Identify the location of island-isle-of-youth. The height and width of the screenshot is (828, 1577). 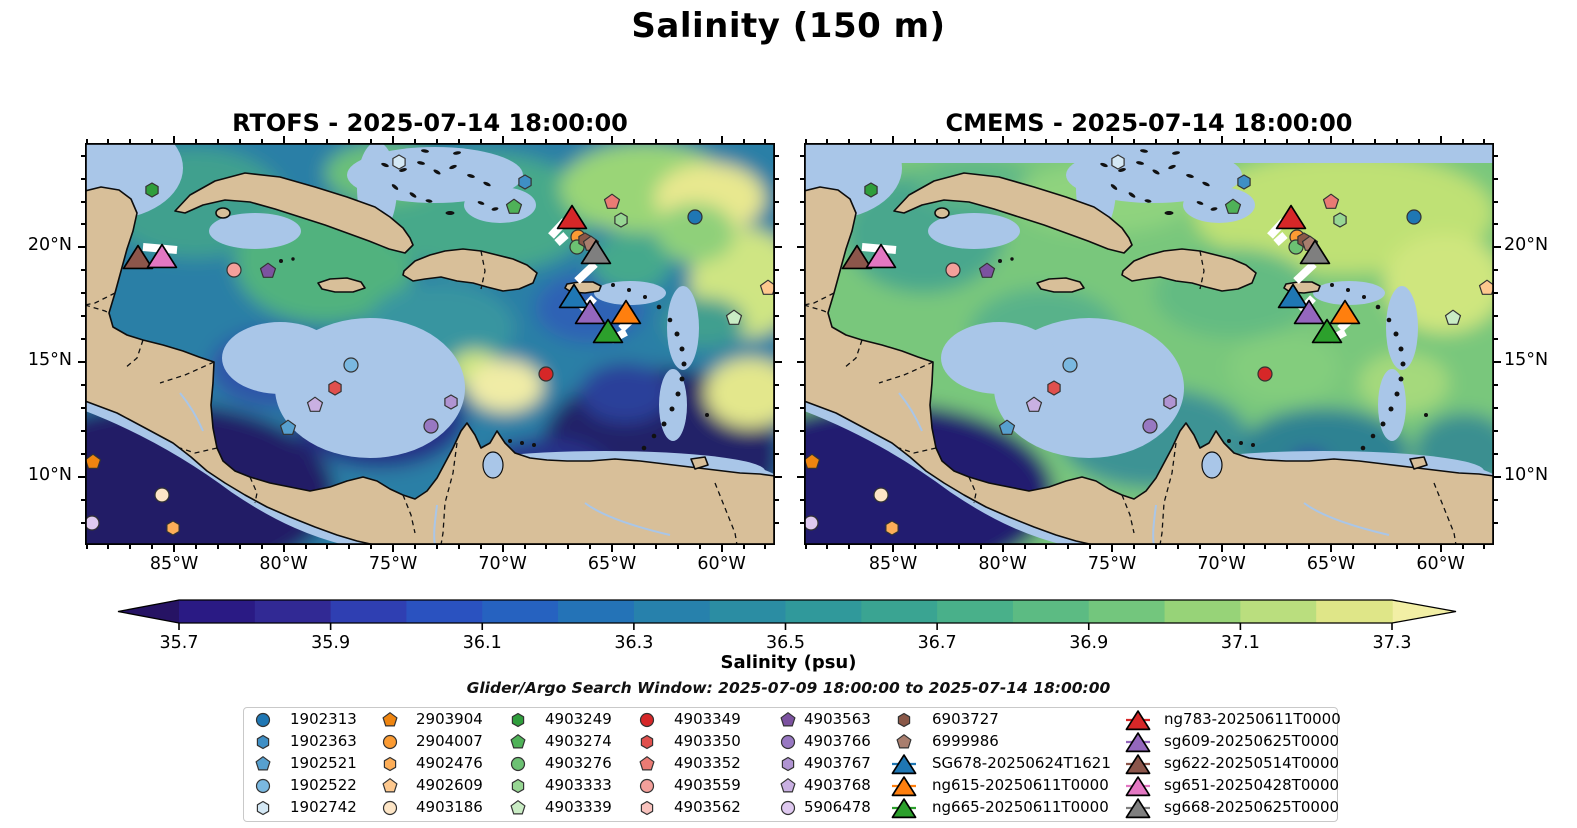
(942, 213).